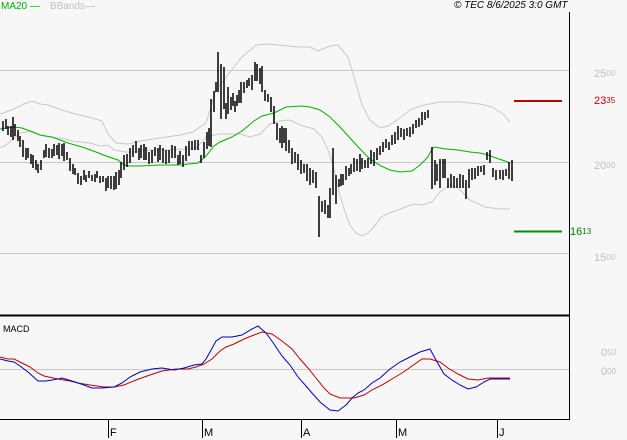 The height and width of the screenshot is (440, 627). Describe the element at coordinates (307, 433) in the screenshot. I see `x-label-apr: A` at that location.